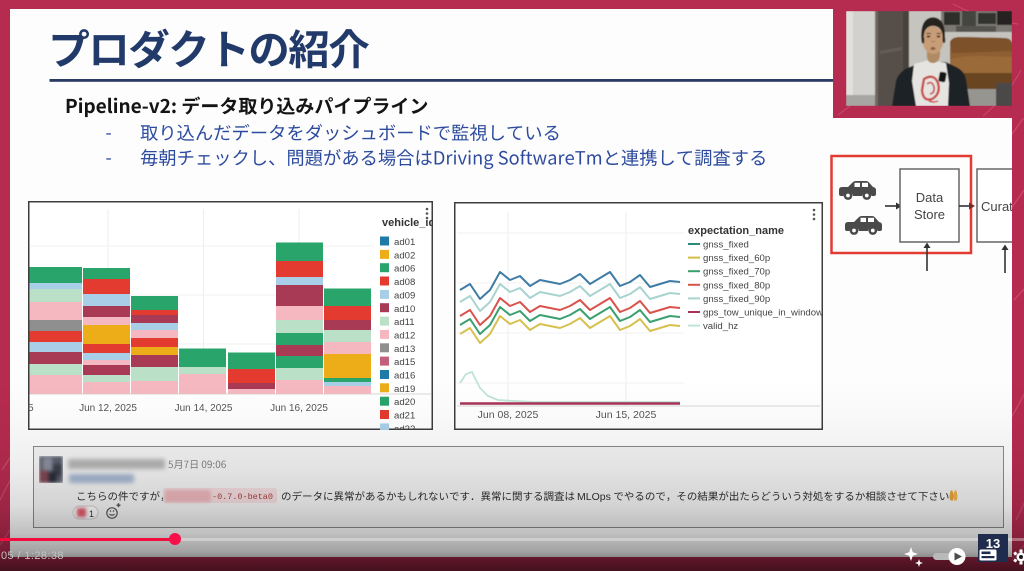 Image resolution: width=1024 pixels, height=571 pixels. Describe the element at coordinates (404, 309) in the screenshot. I see `svg-text: ad10` at that location.